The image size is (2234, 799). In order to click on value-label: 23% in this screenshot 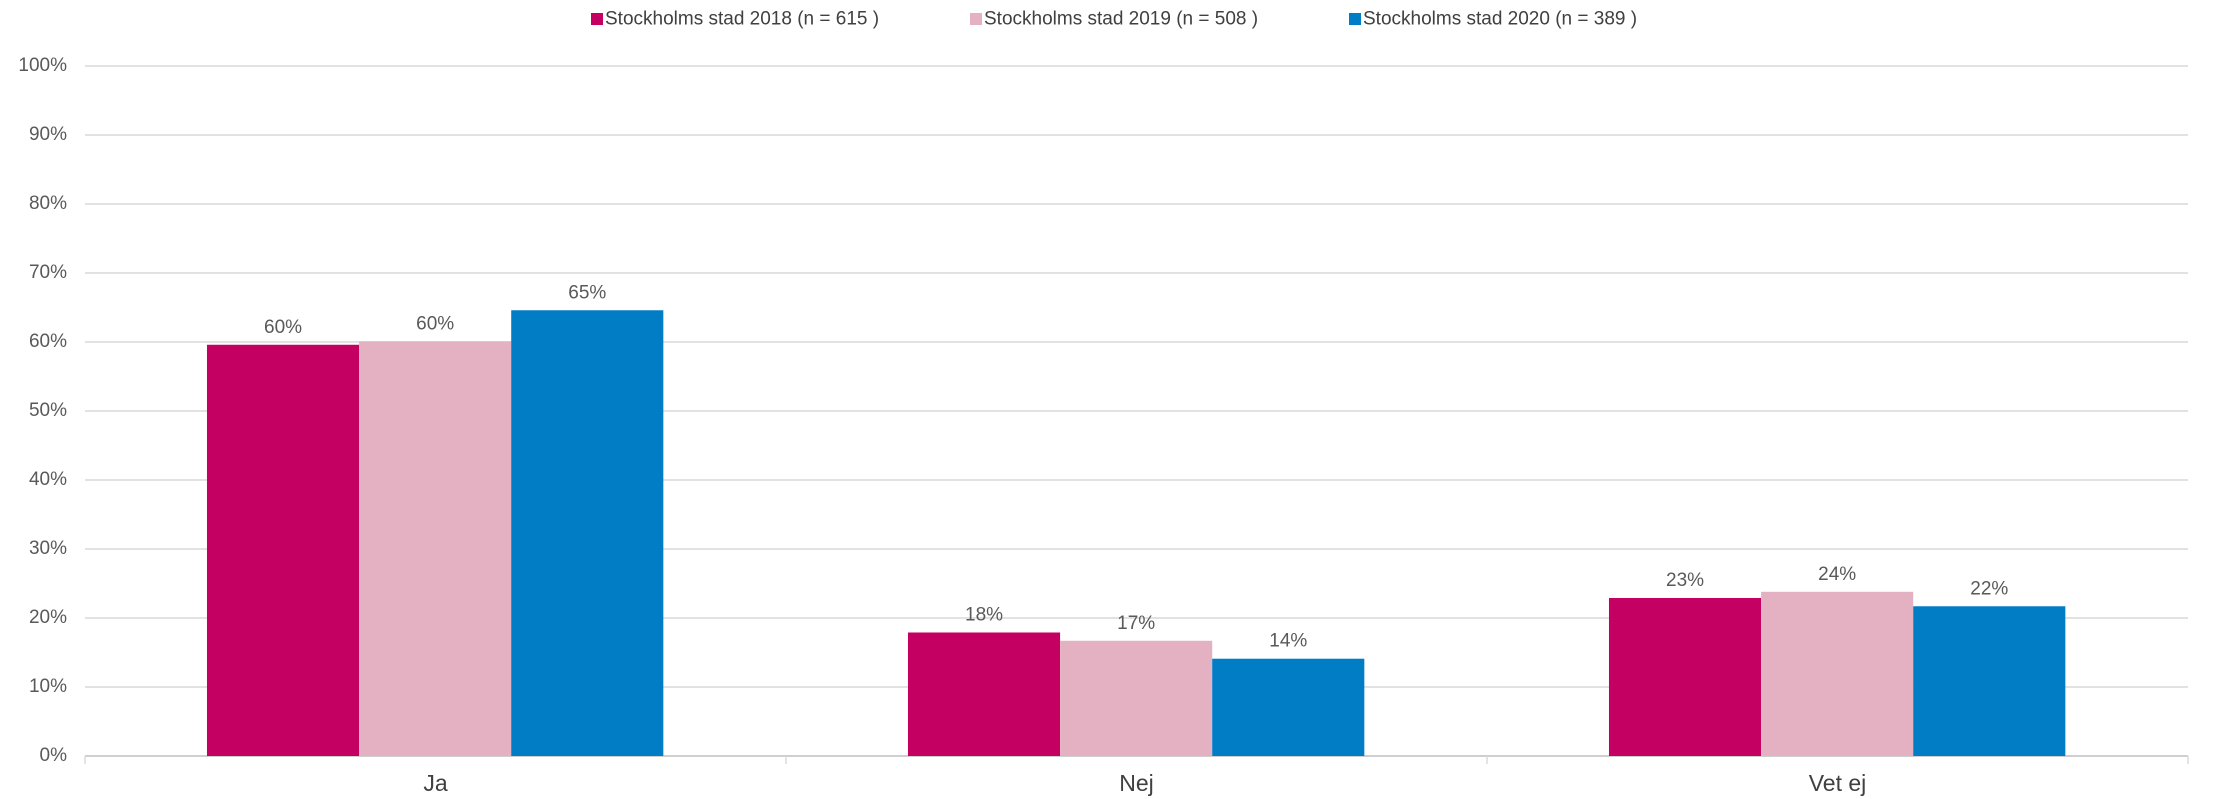, I will do `click(1685, 580)`.